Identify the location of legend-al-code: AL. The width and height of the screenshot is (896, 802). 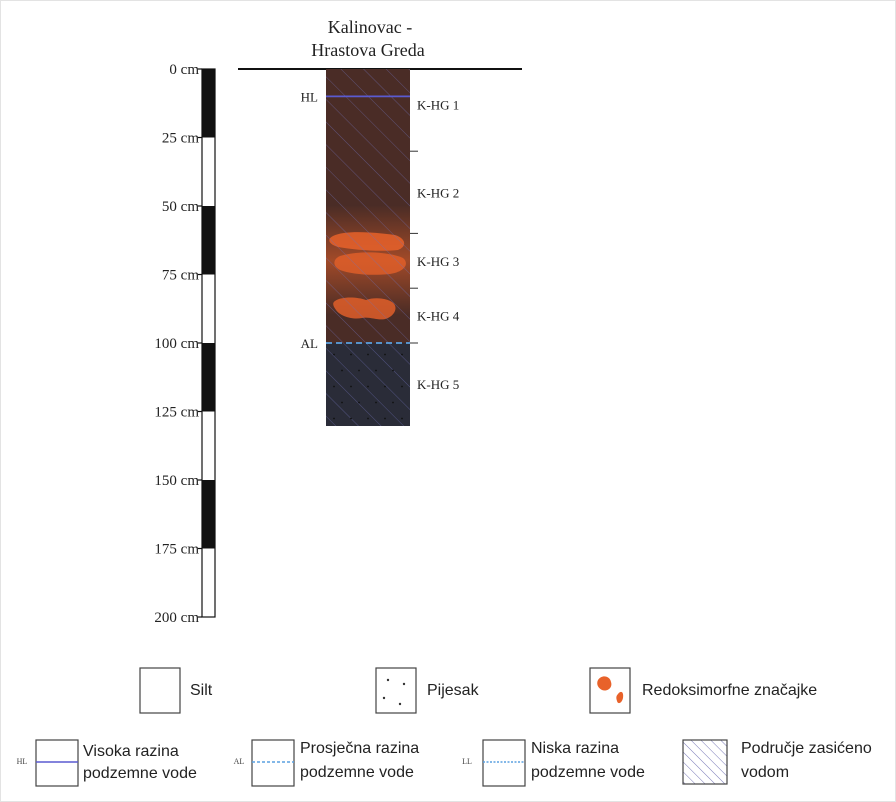
(239, 761).